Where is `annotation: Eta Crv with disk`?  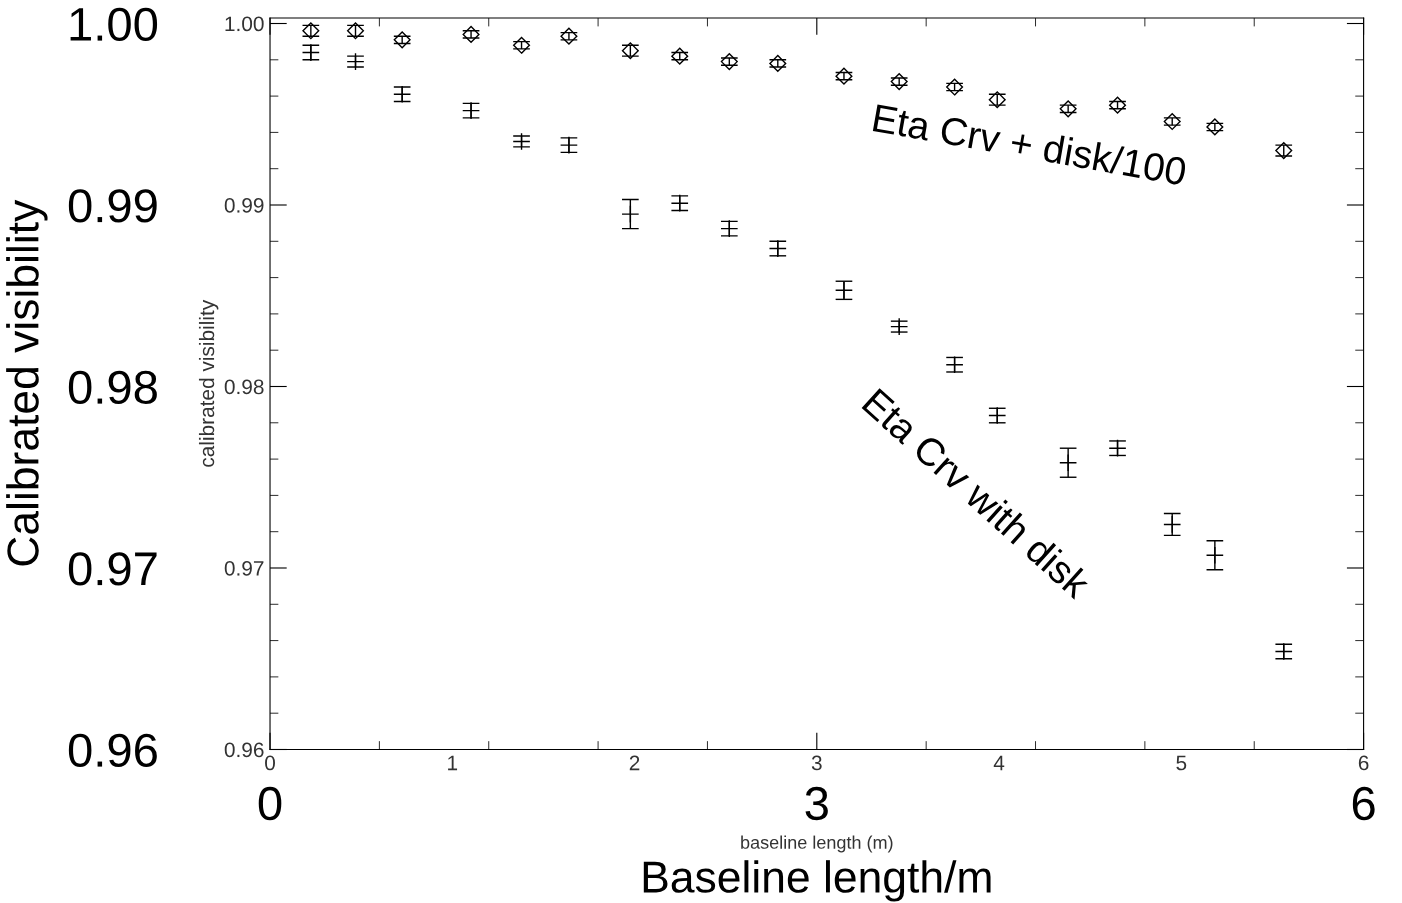
annotation: Eta Crv with disk is located at coordinates (977, 493).